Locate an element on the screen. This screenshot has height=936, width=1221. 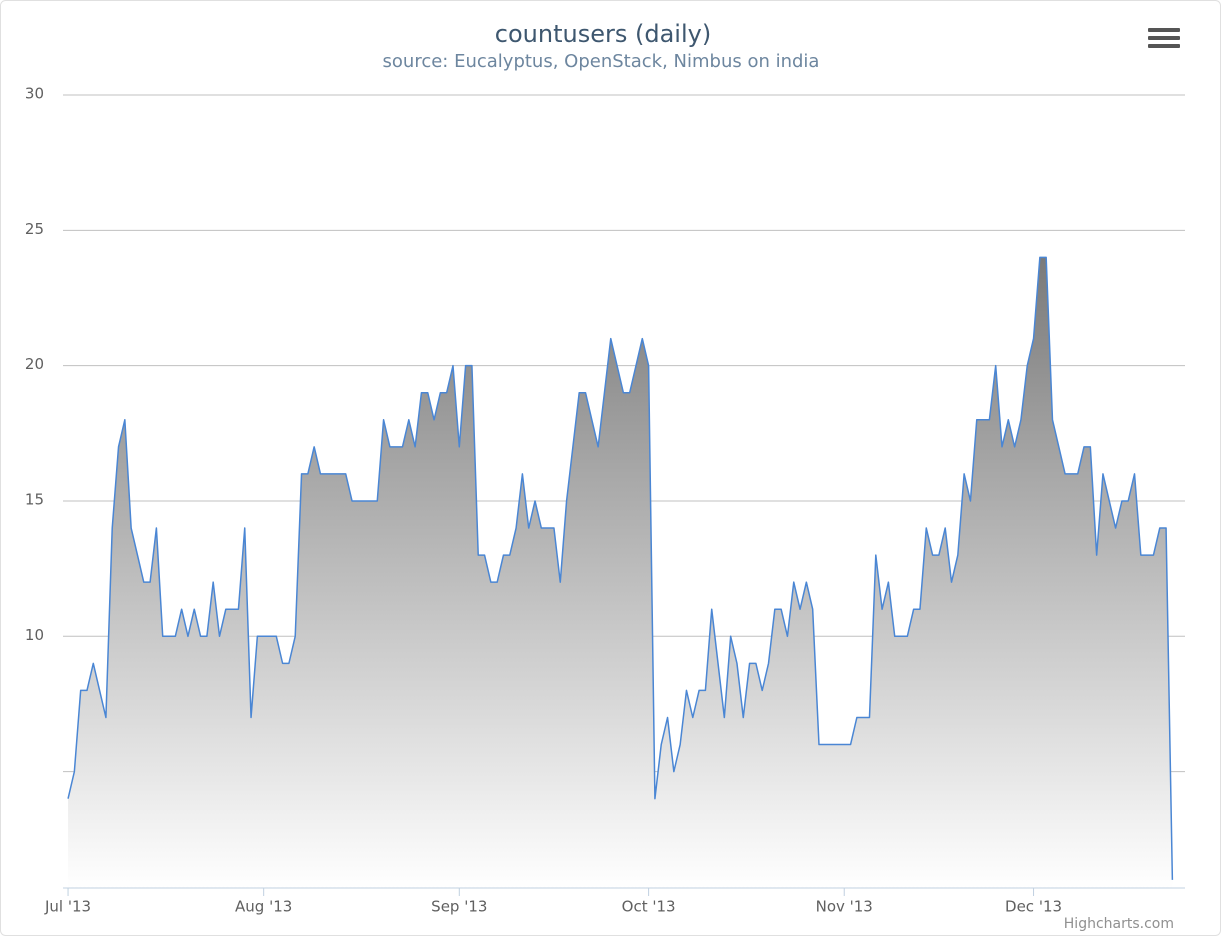
menu-button is located at coordinates (1164, 38).